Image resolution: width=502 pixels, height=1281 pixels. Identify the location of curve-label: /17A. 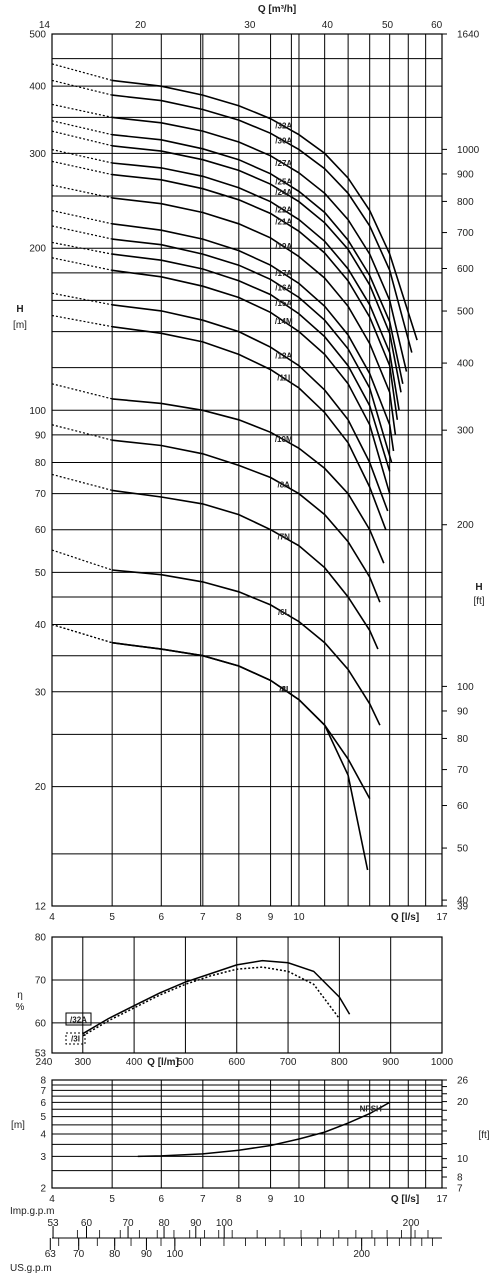
(283, 273).